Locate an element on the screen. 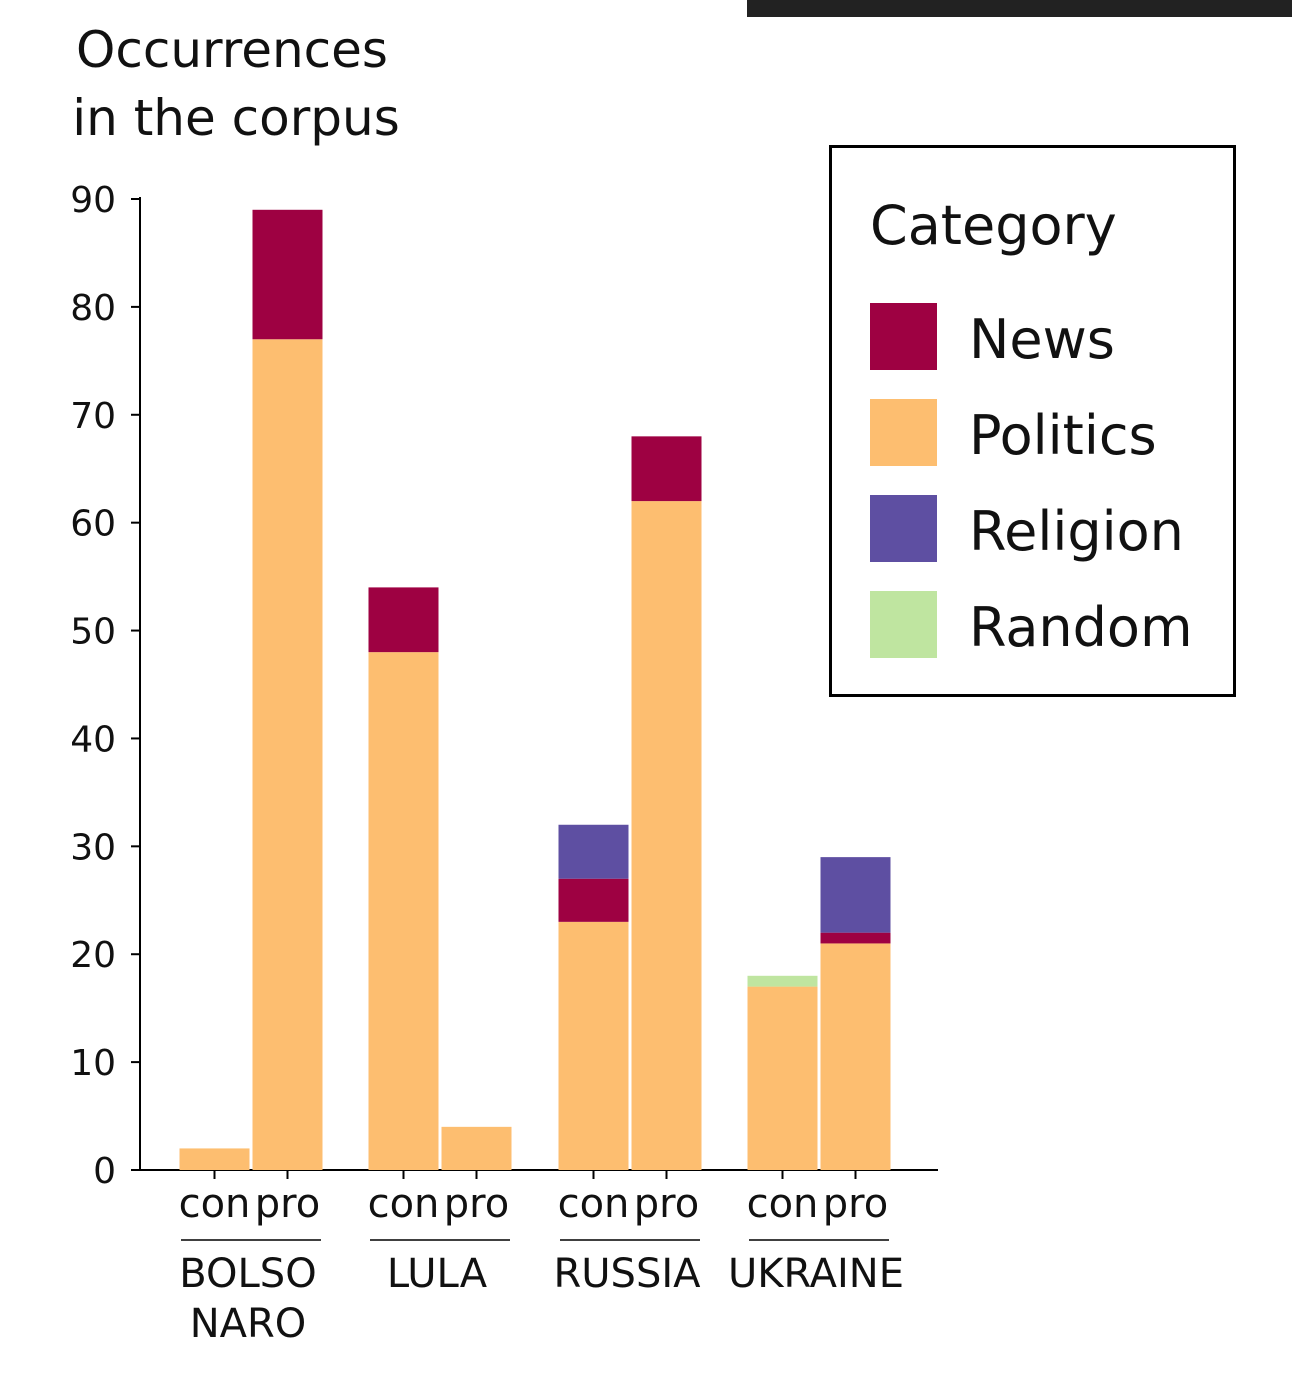 The image size is (1292, 1385). y-tick-label: 0 is located at coordinates (104, 1171).